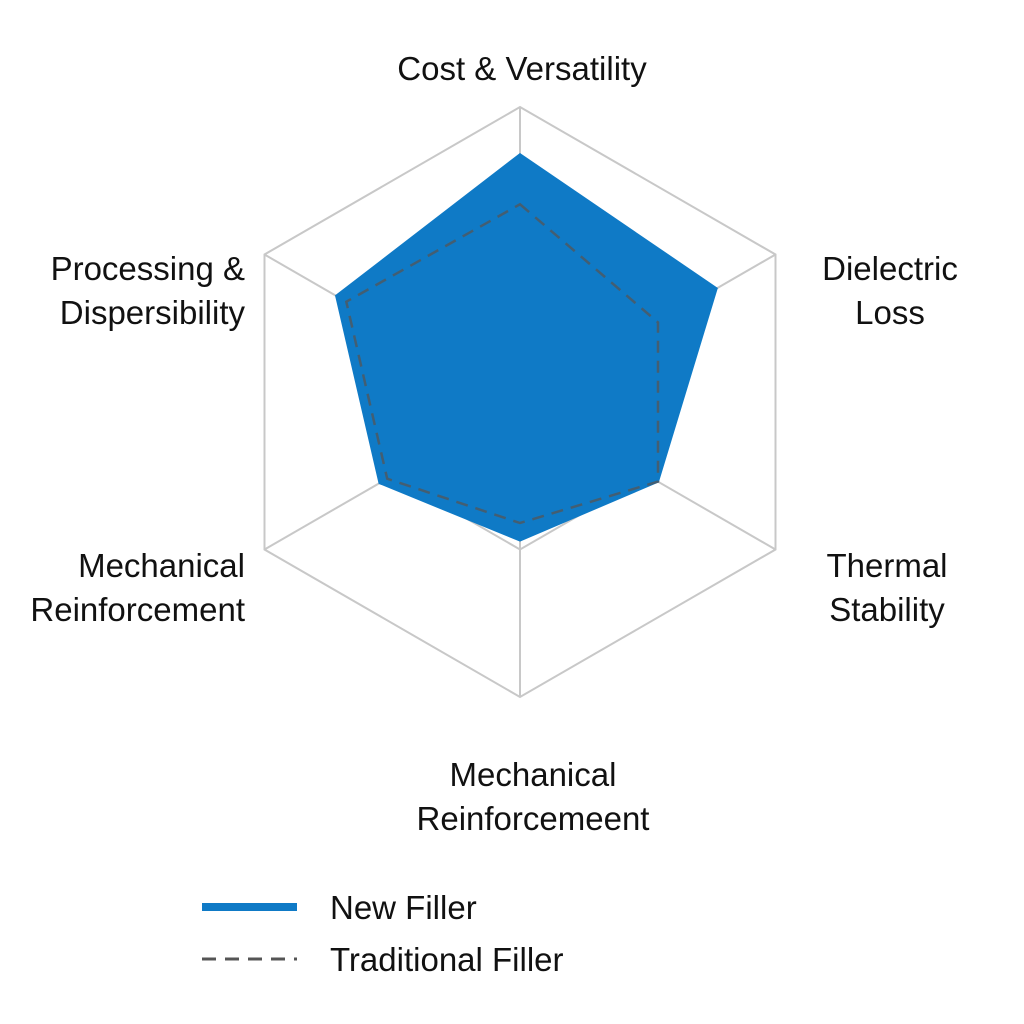  What do you see at coordinates (403, 907) in the screenshot?
I see `legend-label-new-filler: New Filler` at bounding box center [403, 907].